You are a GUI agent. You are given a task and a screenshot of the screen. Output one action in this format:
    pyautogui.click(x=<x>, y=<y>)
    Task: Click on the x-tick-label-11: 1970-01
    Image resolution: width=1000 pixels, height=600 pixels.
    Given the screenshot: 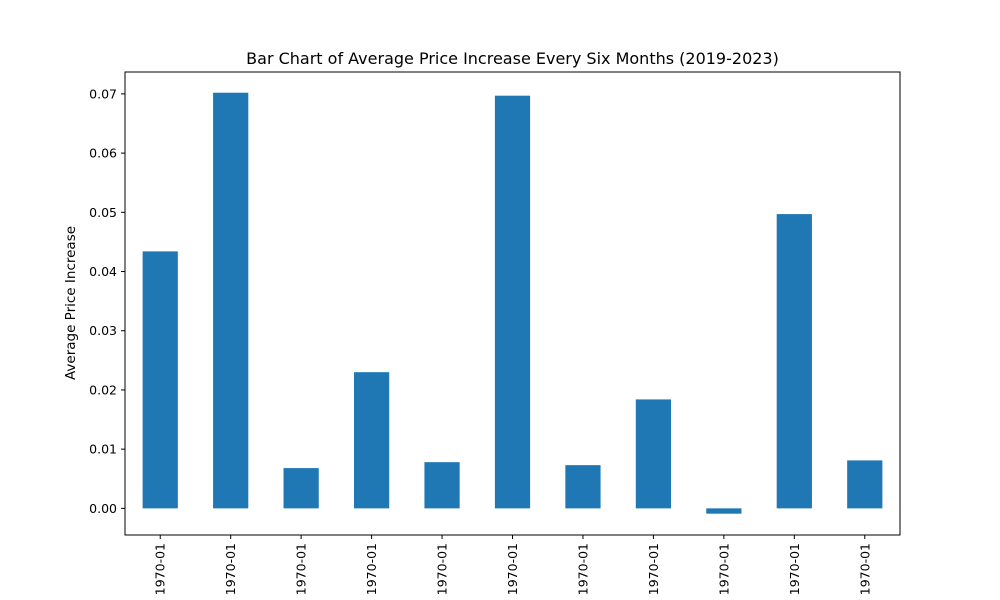 What is the action you would take?
    pyautogui.click(x=864, y=569)
    